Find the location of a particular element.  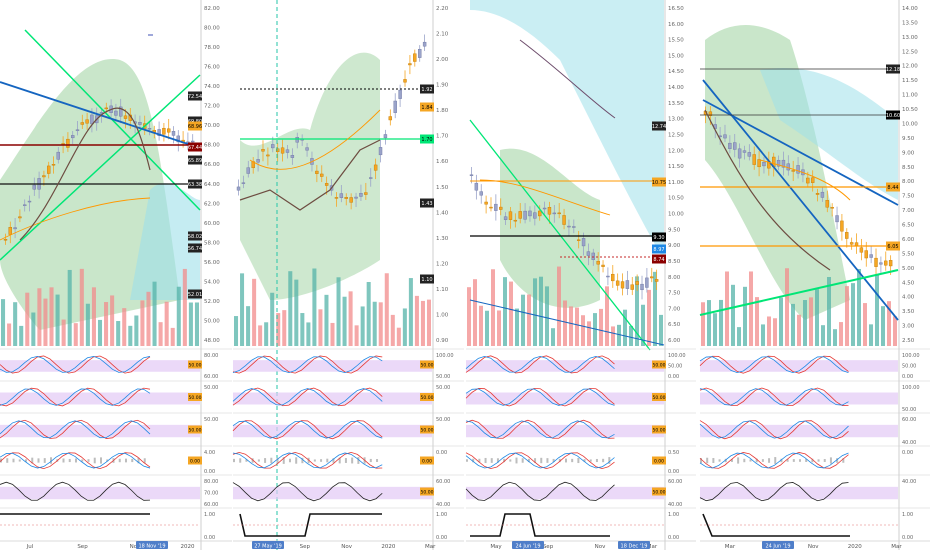

price-axis-tick: 6.00 is located at coordinates (908, 240).